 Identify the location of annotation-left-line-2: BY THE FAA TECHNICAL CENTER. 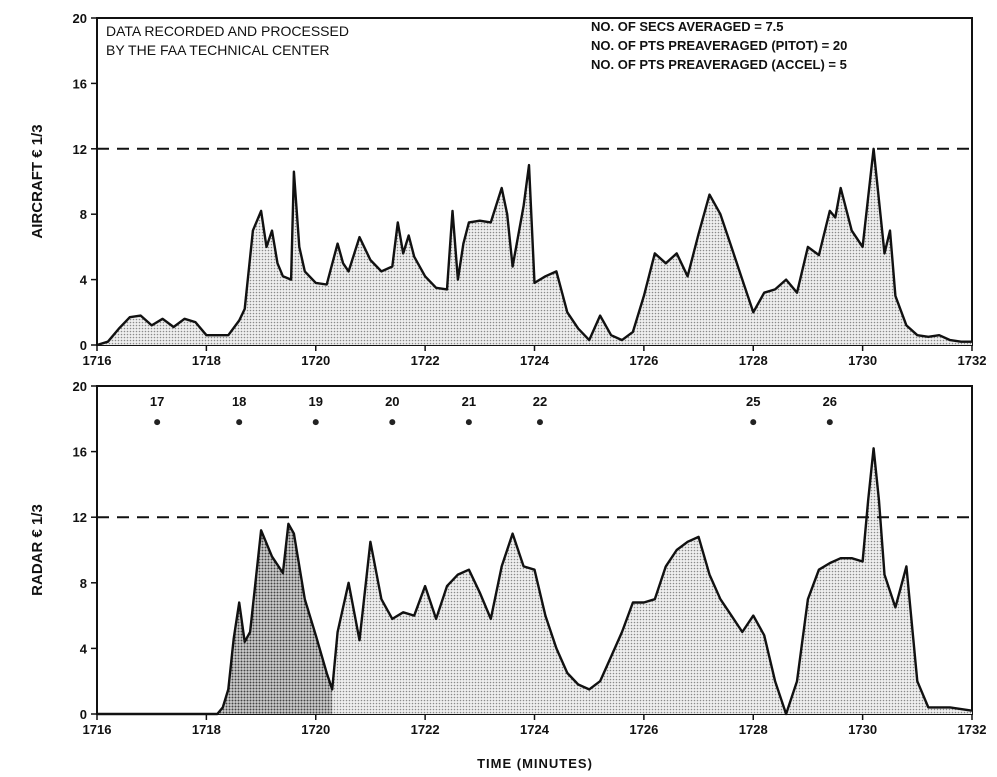
(218, 50).